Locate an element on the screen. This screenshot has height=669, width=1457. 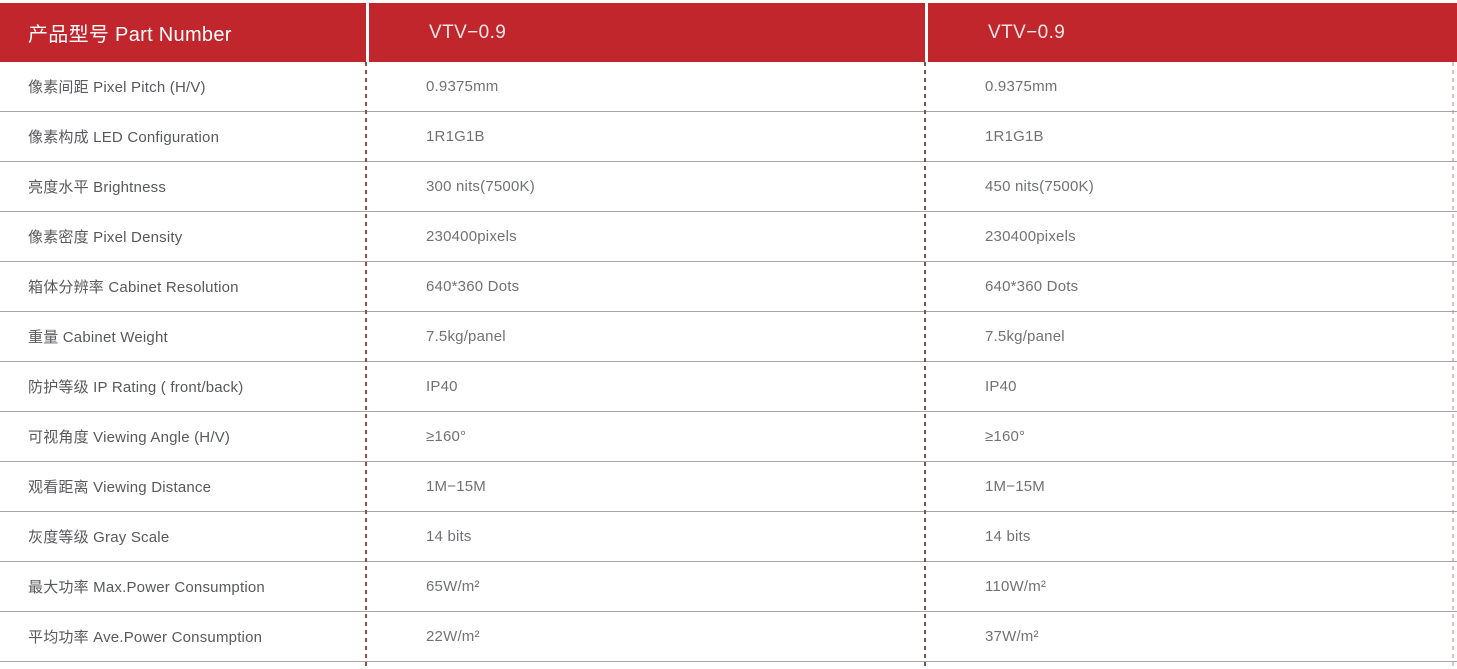
row-value-col2: 230400pixels is located at coordinates (1030, 236).